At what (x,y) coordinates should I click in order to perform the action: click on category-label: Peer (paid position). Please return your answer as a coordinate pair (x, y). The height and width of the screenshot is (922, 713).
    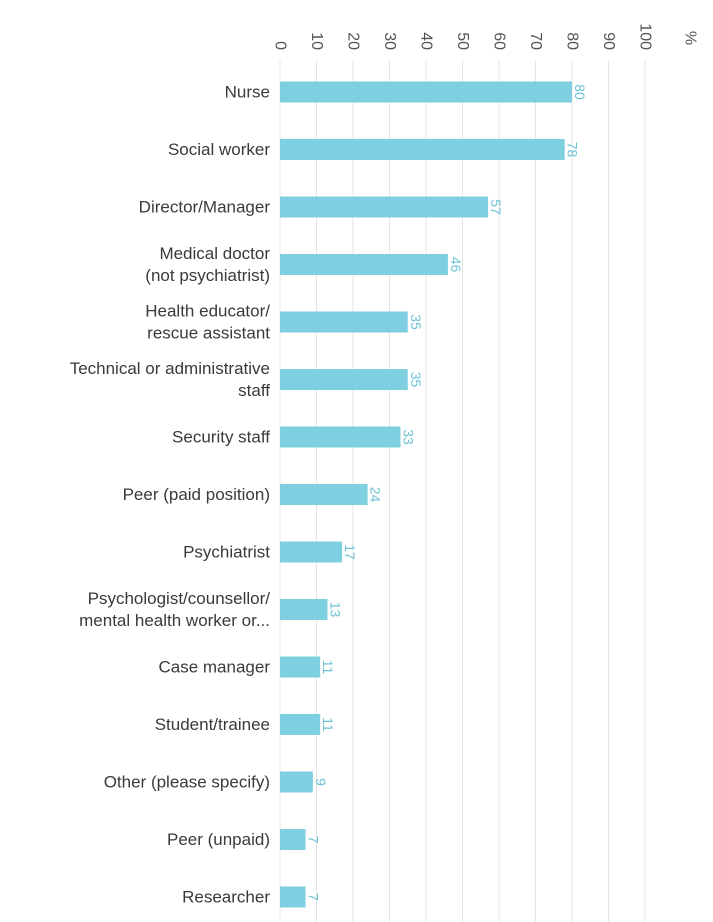
    Looking at the image, I should click on (196, 494).